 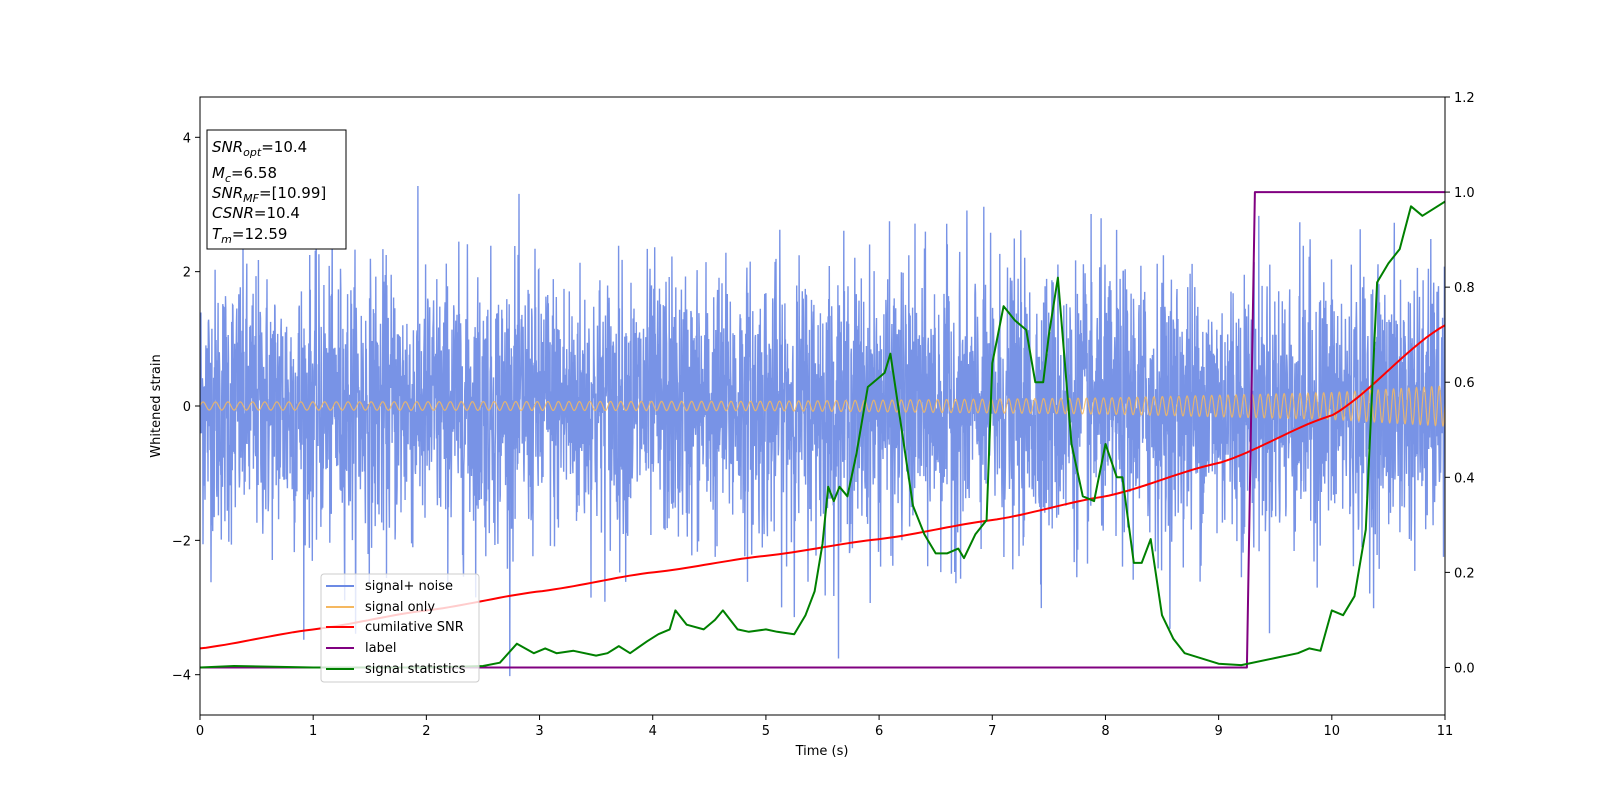 What do you see at coordinates (1464, 193) in the screenshot?
I see `y-right-tick-label: 1.0` at bounding box center [1464, 193].